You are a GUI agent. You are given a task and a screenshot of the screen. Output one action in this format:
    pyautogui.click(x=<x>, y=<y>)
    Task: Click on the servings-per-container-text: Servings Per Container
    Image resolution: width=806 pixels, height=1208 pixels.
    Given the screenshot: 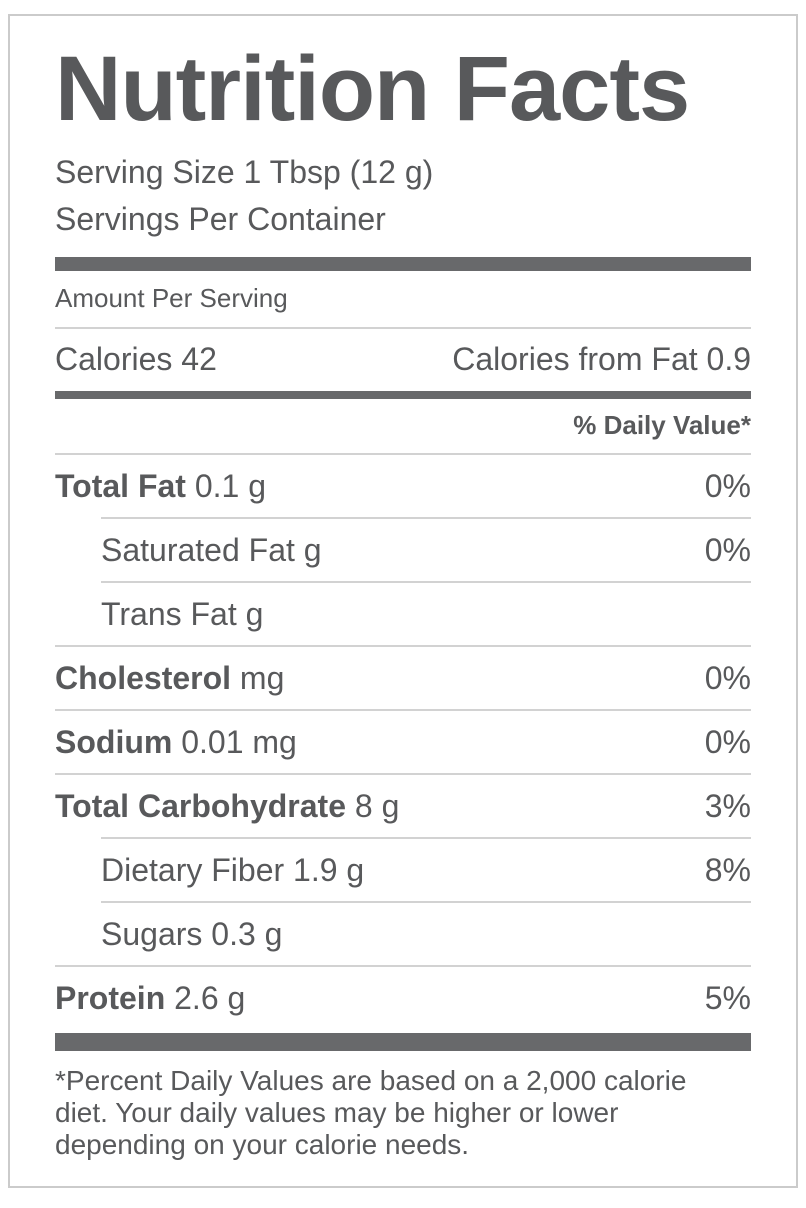 What is the action you would take?
    pyautogui.click(x=220, y=219)
    